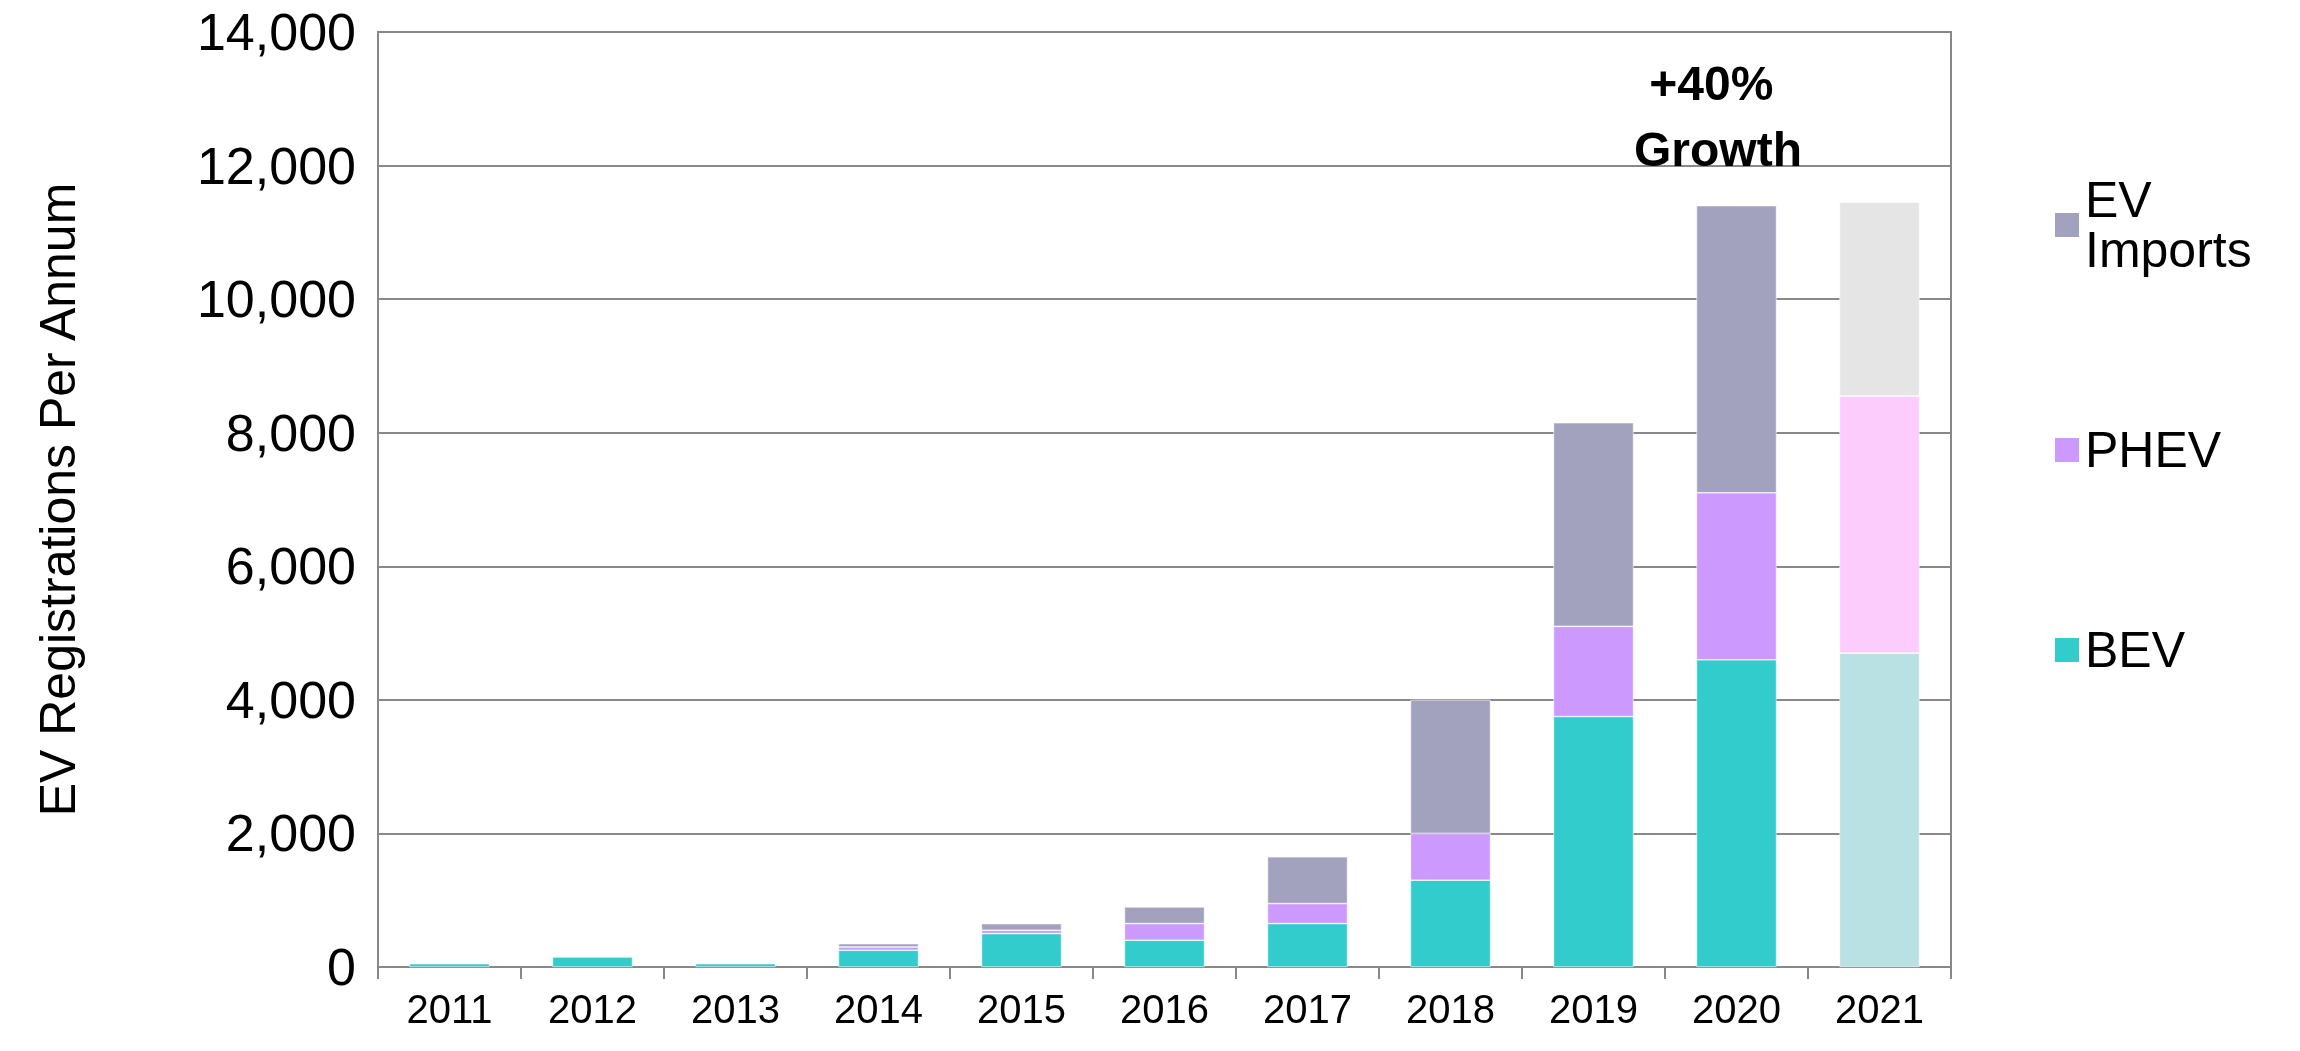  What do you see at coordinates (290, 432) in the screenshot?
I see `y-tick-label: 8,000` at bounding box center [290, 432].